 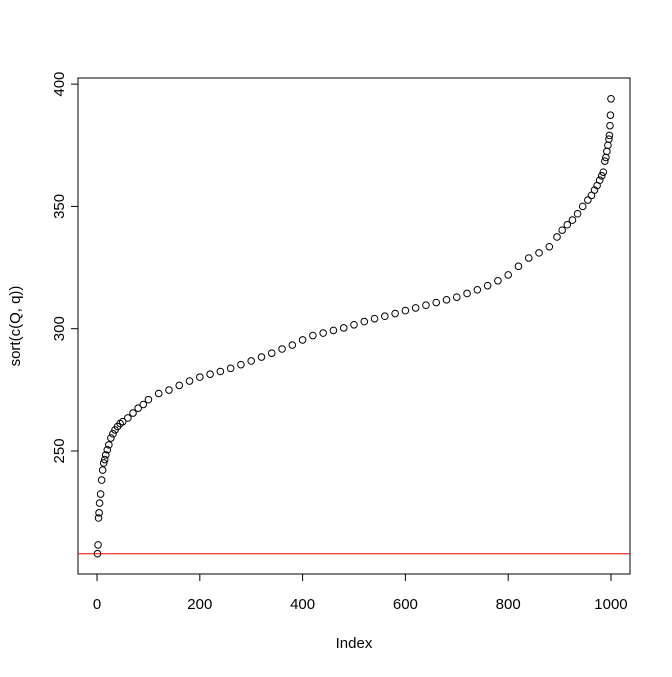 What do you see at coordinates (302, 604) in the screenshot?
I see `x-tick-label: 400` at bounding box center [302, 604].